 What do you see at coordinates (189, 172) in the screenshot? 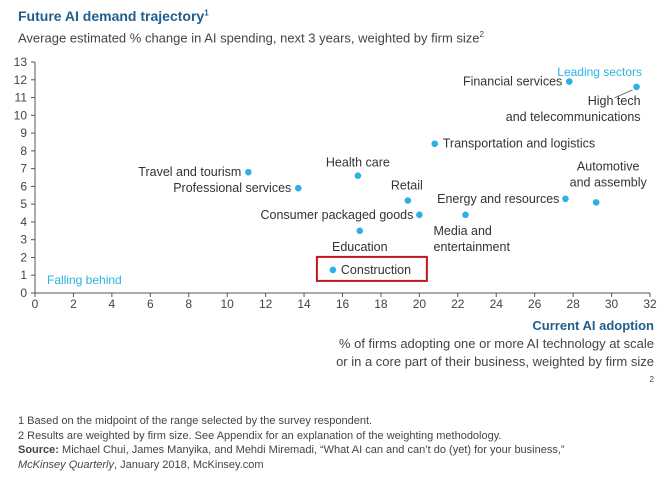
I see `data-point-label: Travel and tourism` at bounding box center [189, 172].